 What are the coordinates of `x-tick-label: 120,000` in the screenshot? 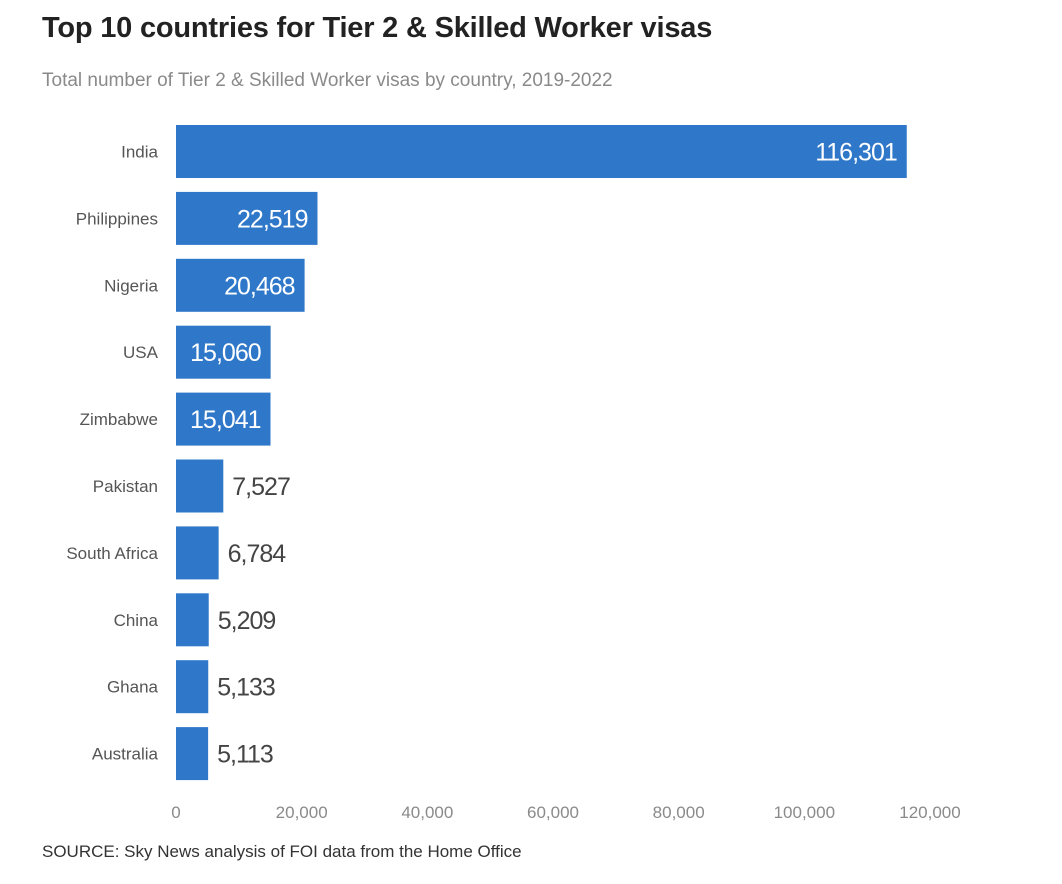 It's located at (929, 812).